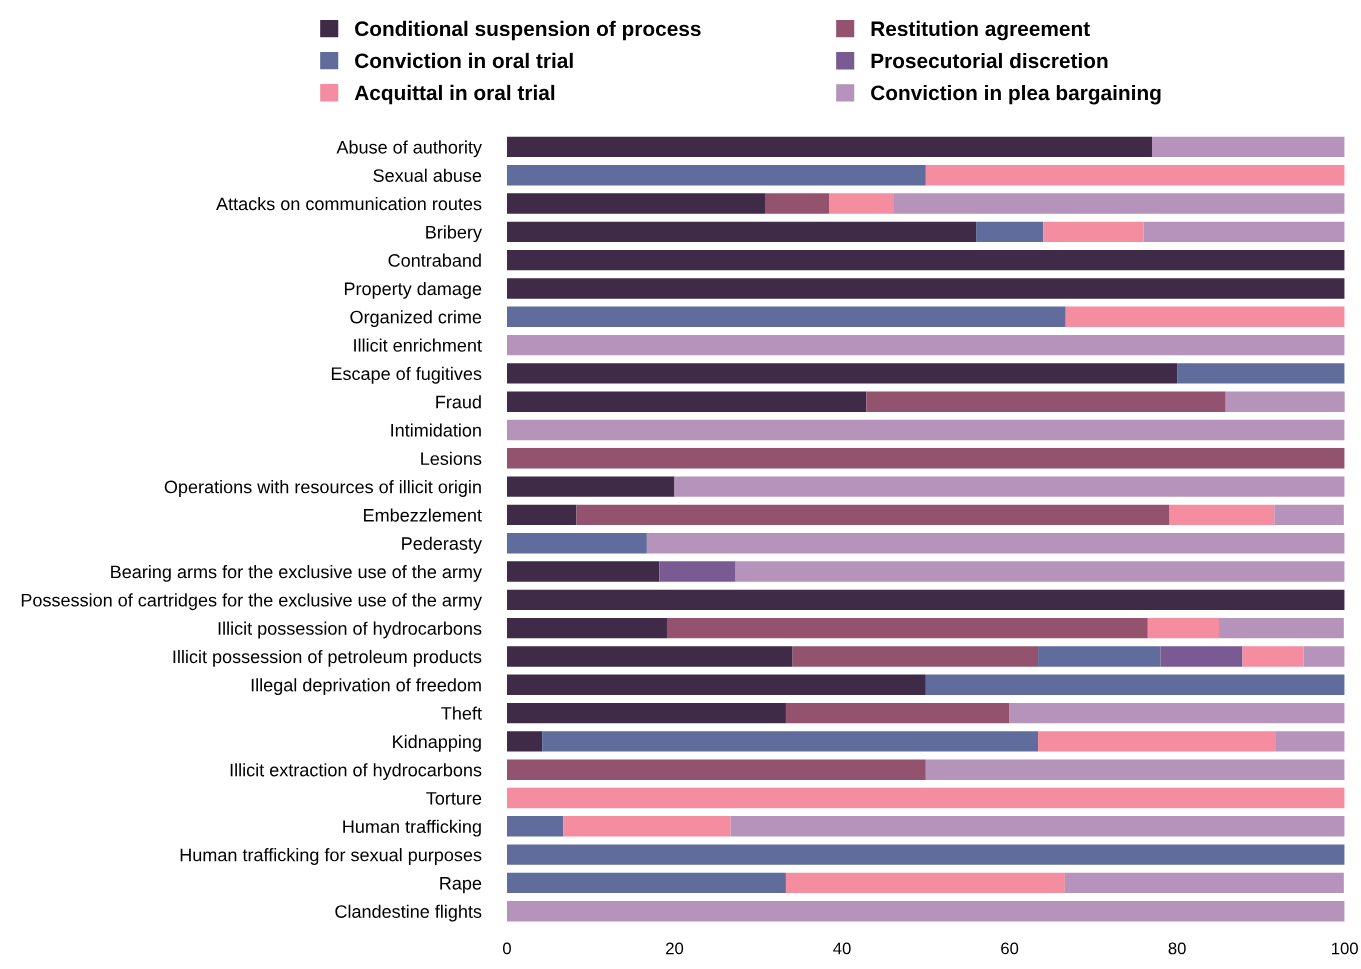  What do you see at coordinates (1010, 948) in the screenshot?
I see `x-tick-label: 60` at bounding box center [1010, 948].